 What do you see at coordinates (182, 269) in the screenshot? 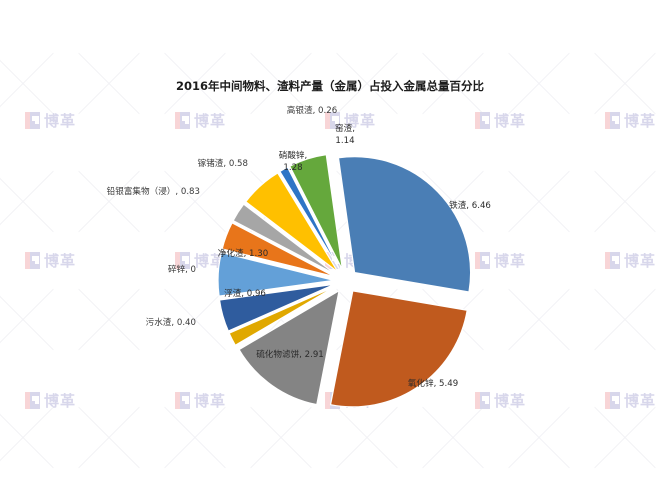
I see `pie-slice-label-6: 碎锌, 0` at bounding box center [182, 269].